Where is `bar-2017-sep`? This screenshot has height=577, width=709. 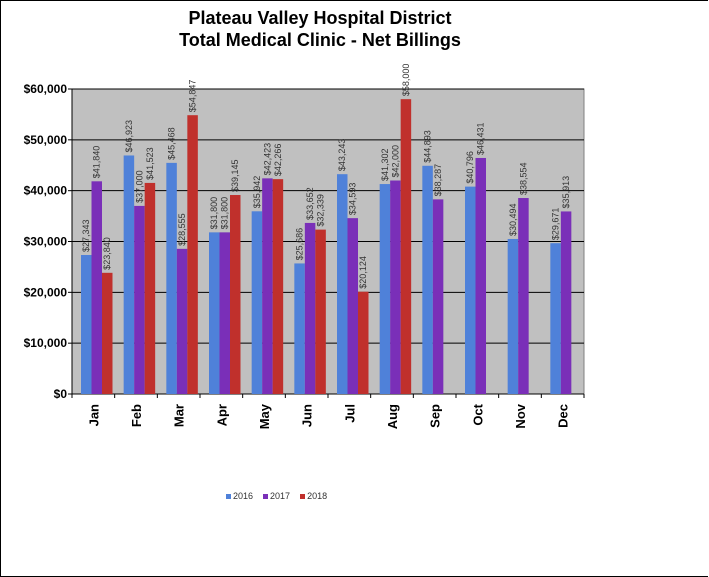
bar-2017-sep is located at coordinates (438, 296).